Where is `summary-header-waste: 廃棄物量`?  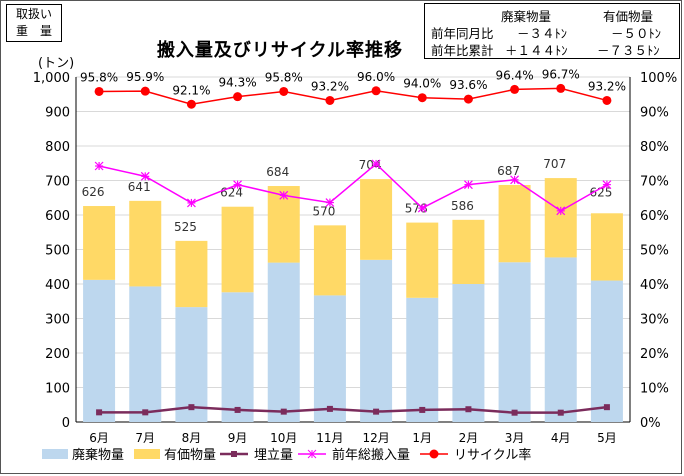
summary-header-waste: 廃棄物量 is located at coordinates (526, 16).